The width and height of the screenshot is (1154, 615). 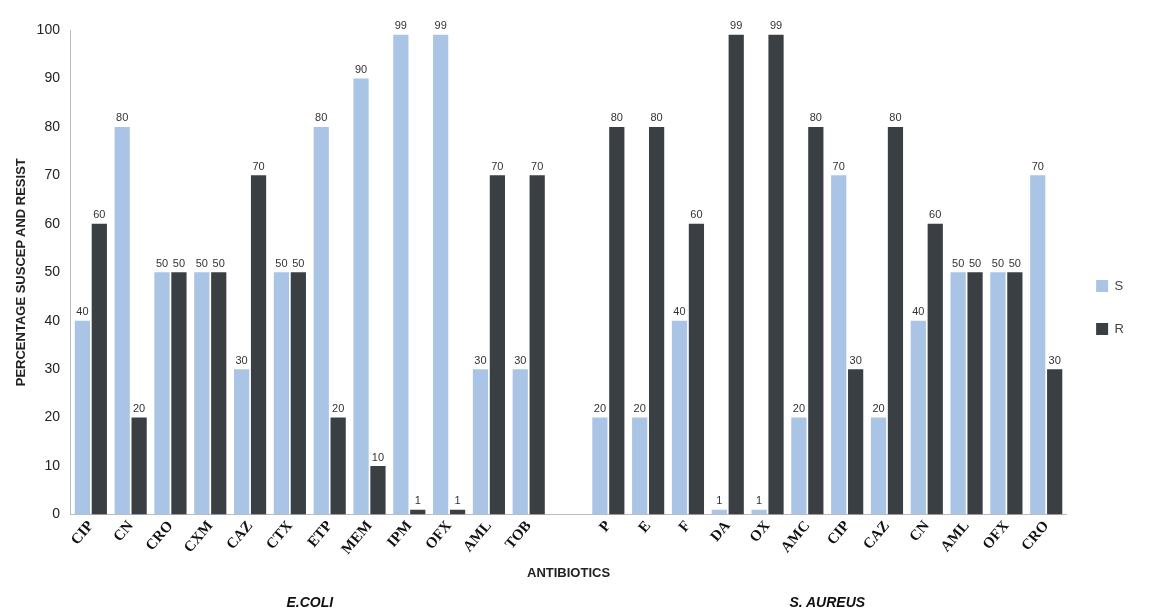 I want to click on legend-label: R, so click(x=1119, y=328).